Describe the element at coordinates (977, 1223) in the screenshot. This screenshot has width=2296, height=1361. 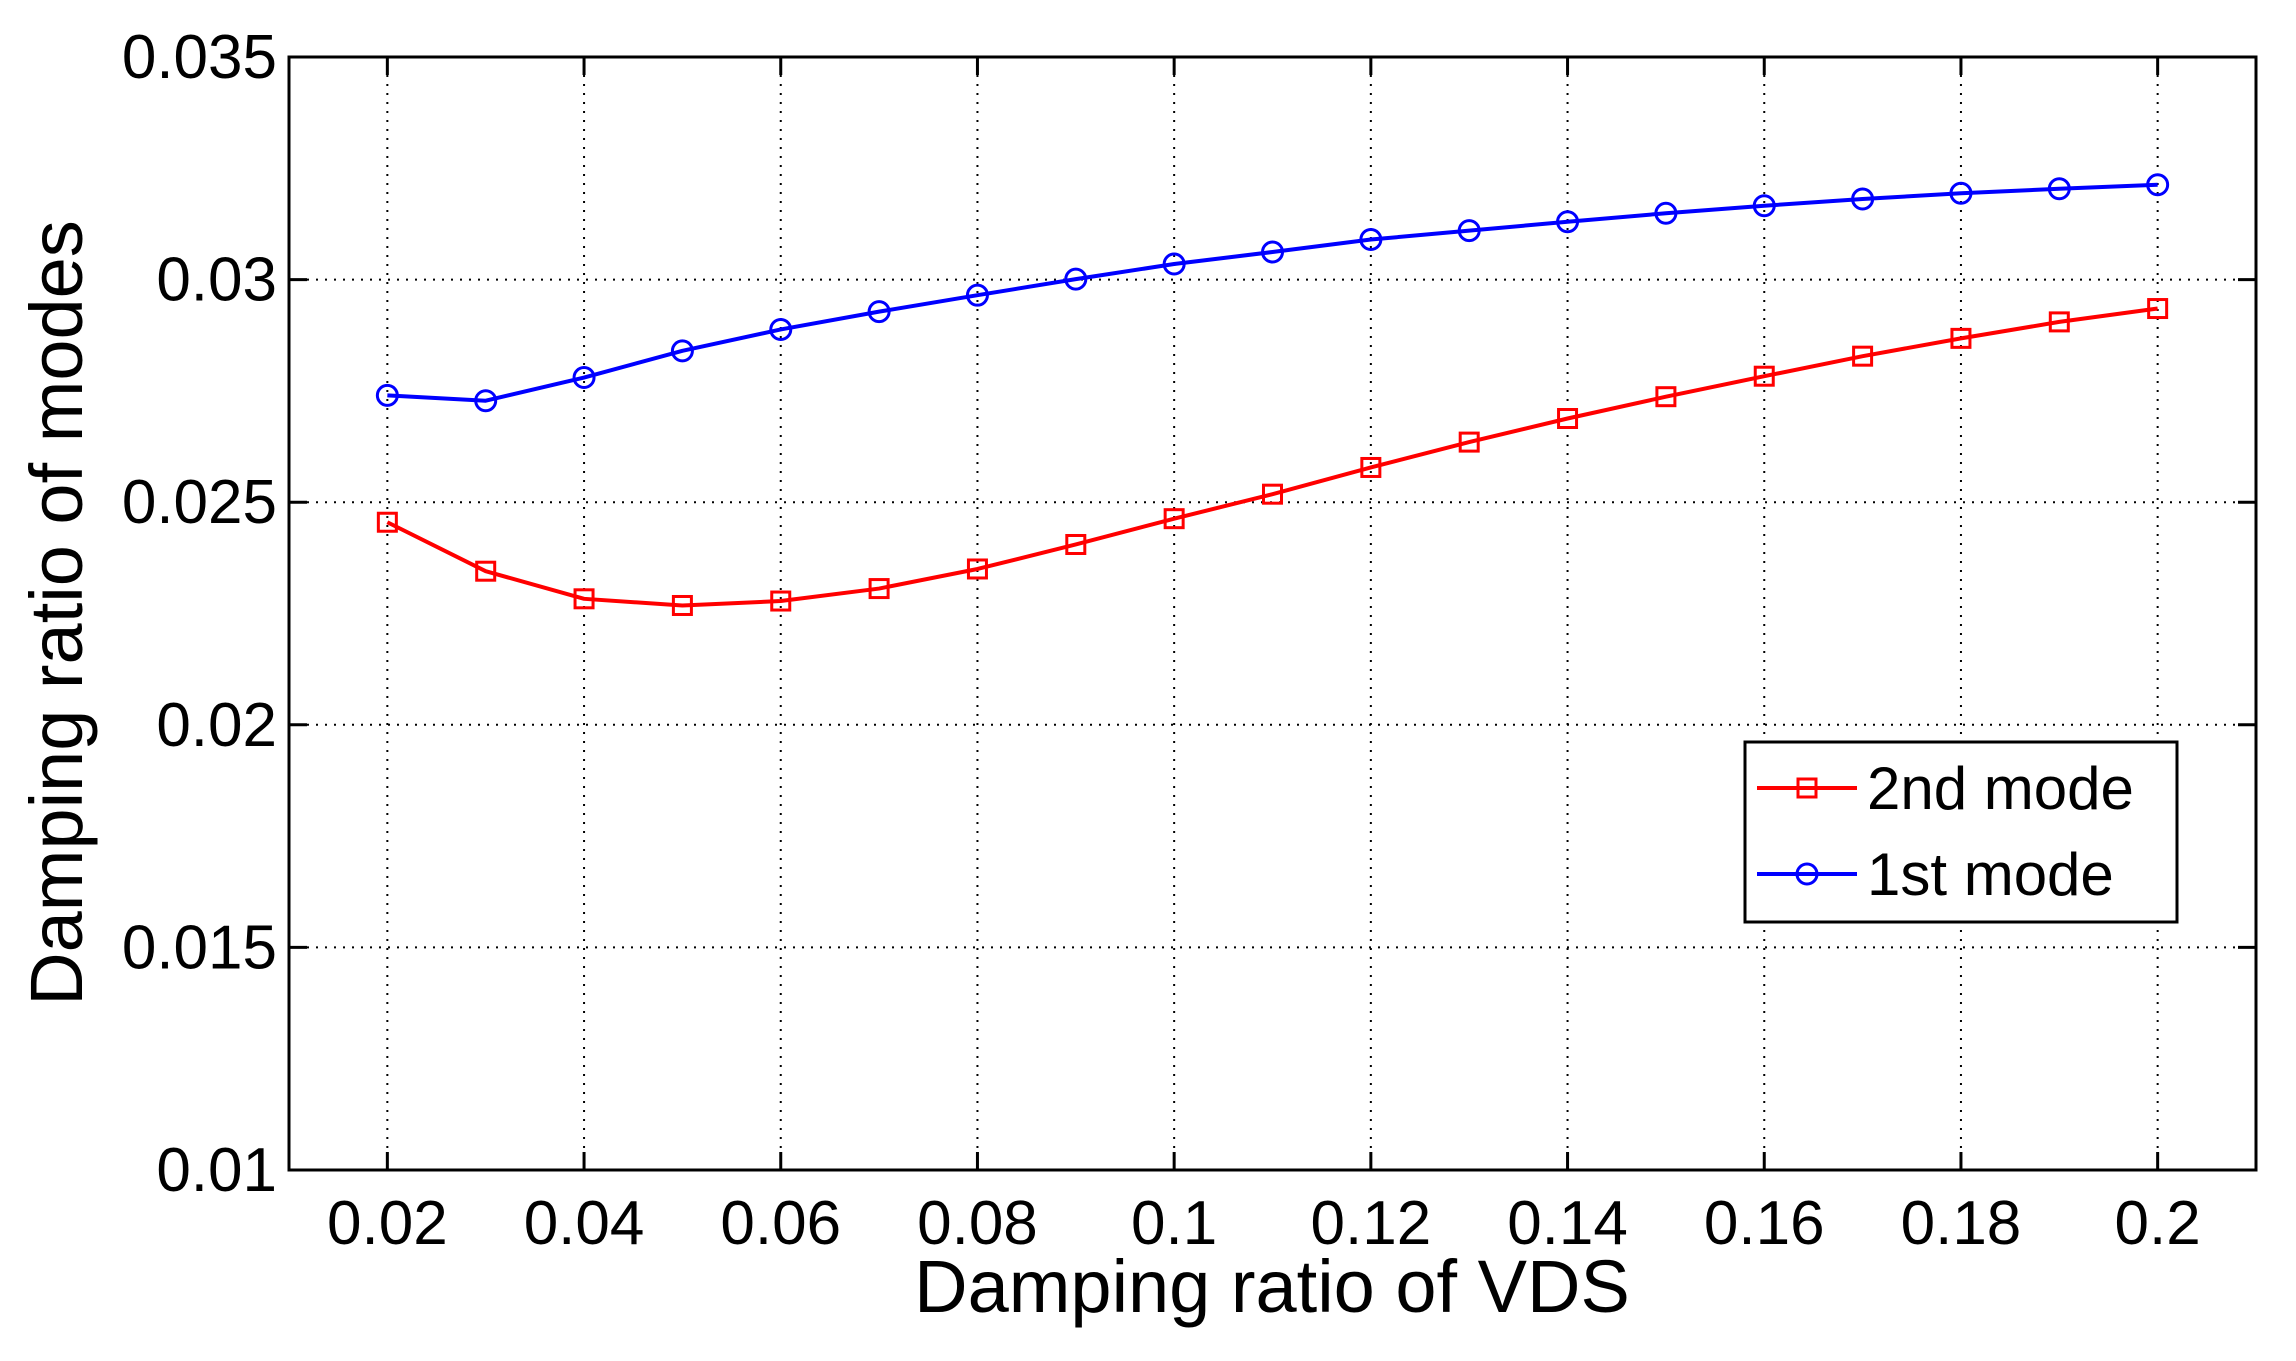
I see `x-tick-label: 0.08` at that location.